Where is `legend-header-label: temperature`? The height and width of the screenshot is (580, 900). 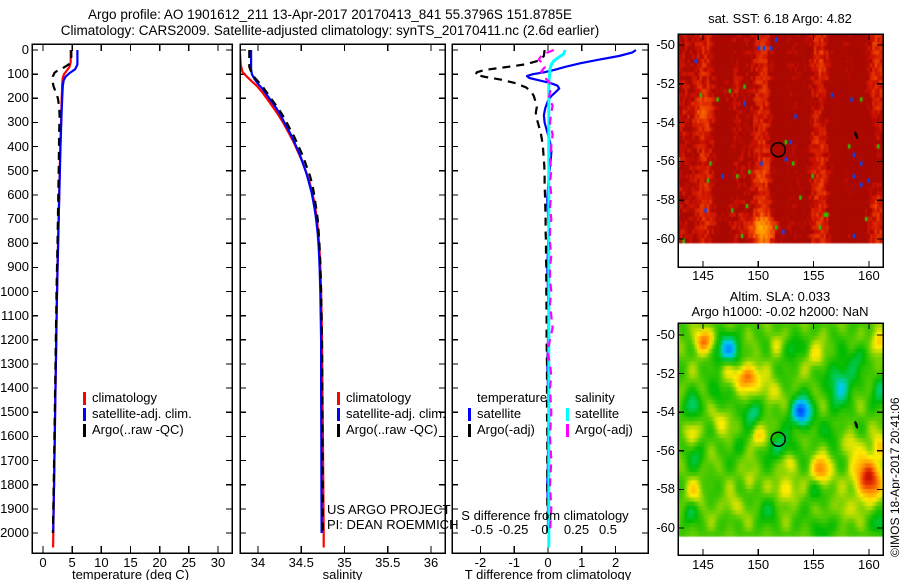 legend-header-label: temperature is located at coordinates (512, 397).